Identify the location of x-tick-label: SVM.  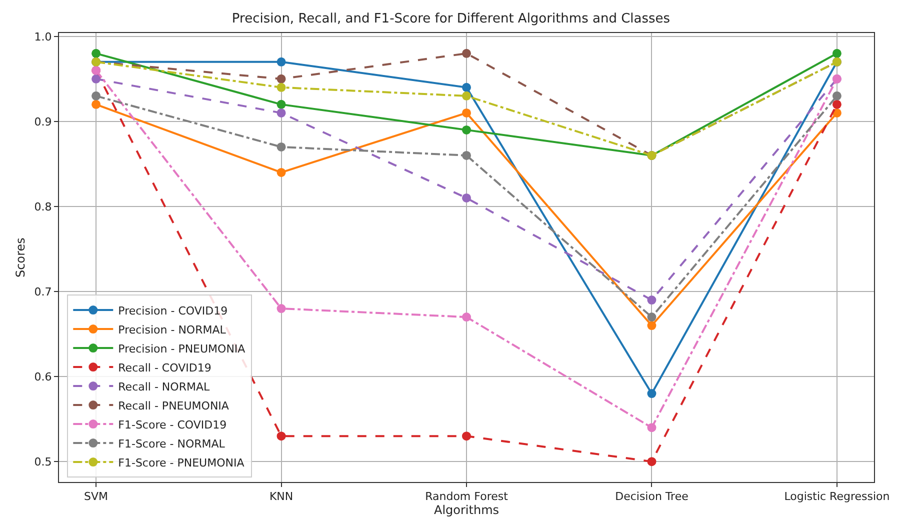
(96, 497).